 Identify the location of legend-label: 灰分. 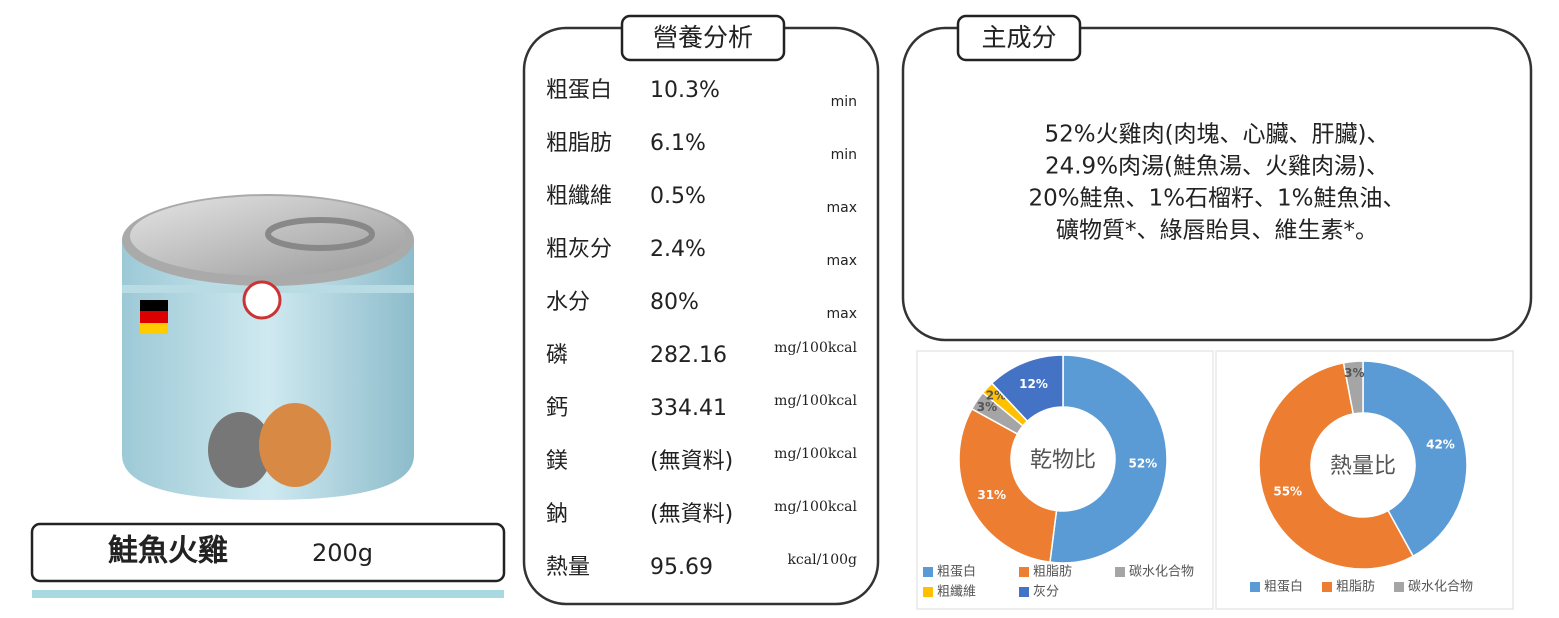
(1046, 592).